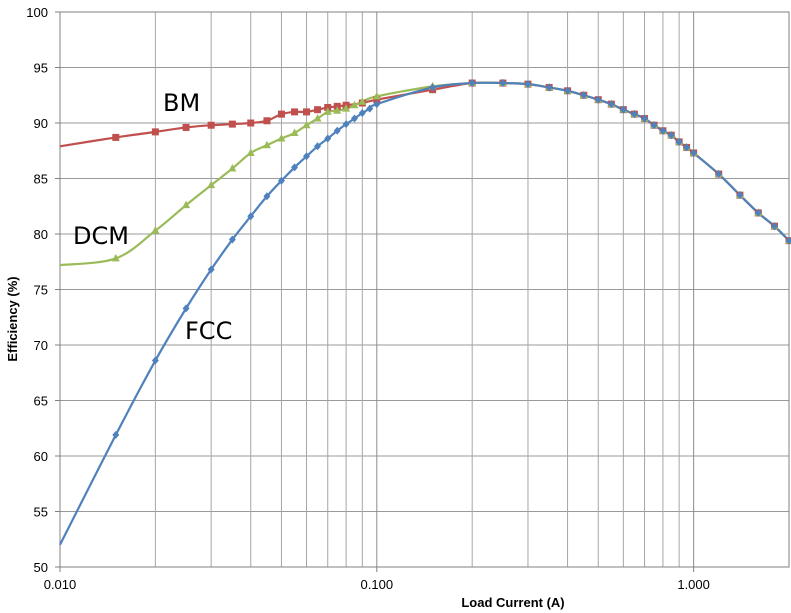 Image resolution: width=791 pixels, height=613 pixels. What do you see at coordinates (60, 584) in the screenshot?
I see `x-tick-label: 0.010` at bounding box center [60, 584].